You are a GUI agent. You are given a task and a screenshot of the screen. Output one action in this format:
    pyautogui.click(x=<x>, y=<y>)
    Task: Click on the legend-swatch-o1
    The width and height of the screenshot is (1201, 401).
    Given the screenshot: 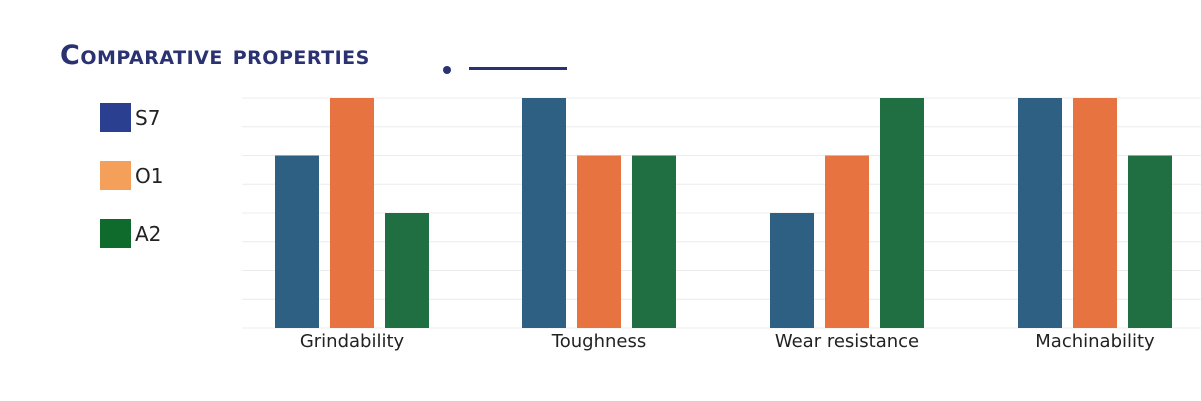 What is the action you would take?
    pyautogui.click(x=115, y=175)
    